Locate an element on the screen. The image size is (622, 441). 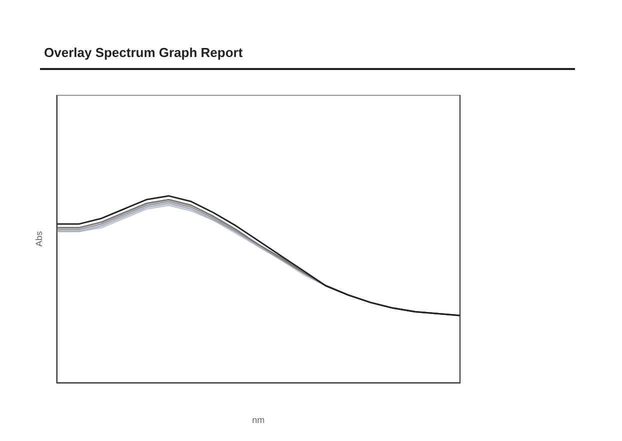
y-axis-title: Abs is located at coordinates (39, 238).